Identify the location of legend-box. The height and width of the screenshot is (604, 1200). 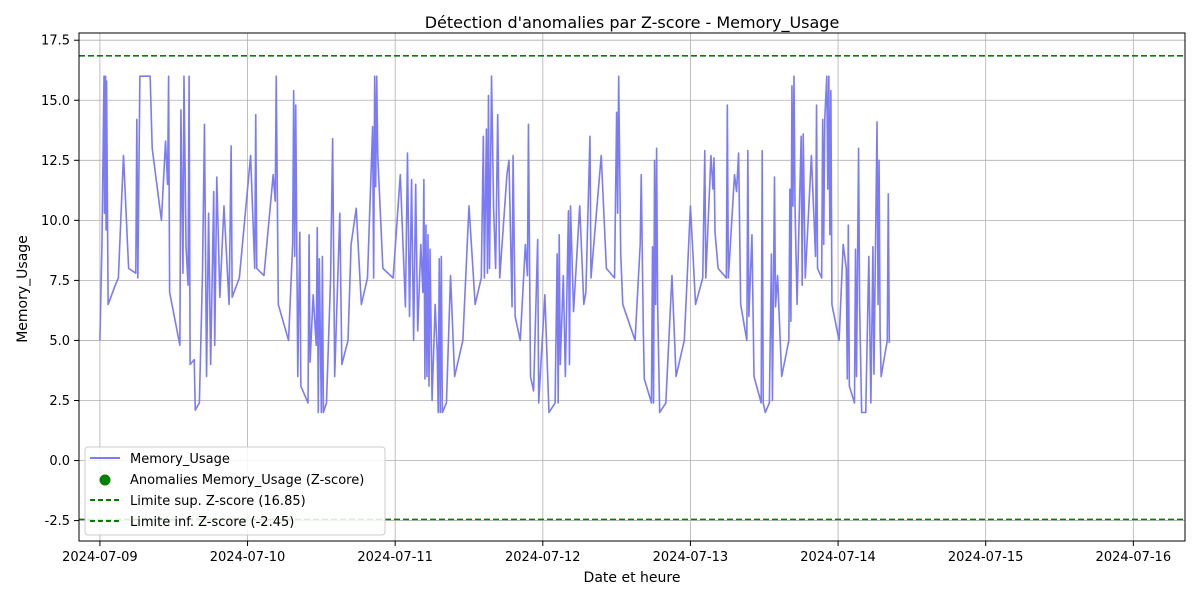
(235, 491).